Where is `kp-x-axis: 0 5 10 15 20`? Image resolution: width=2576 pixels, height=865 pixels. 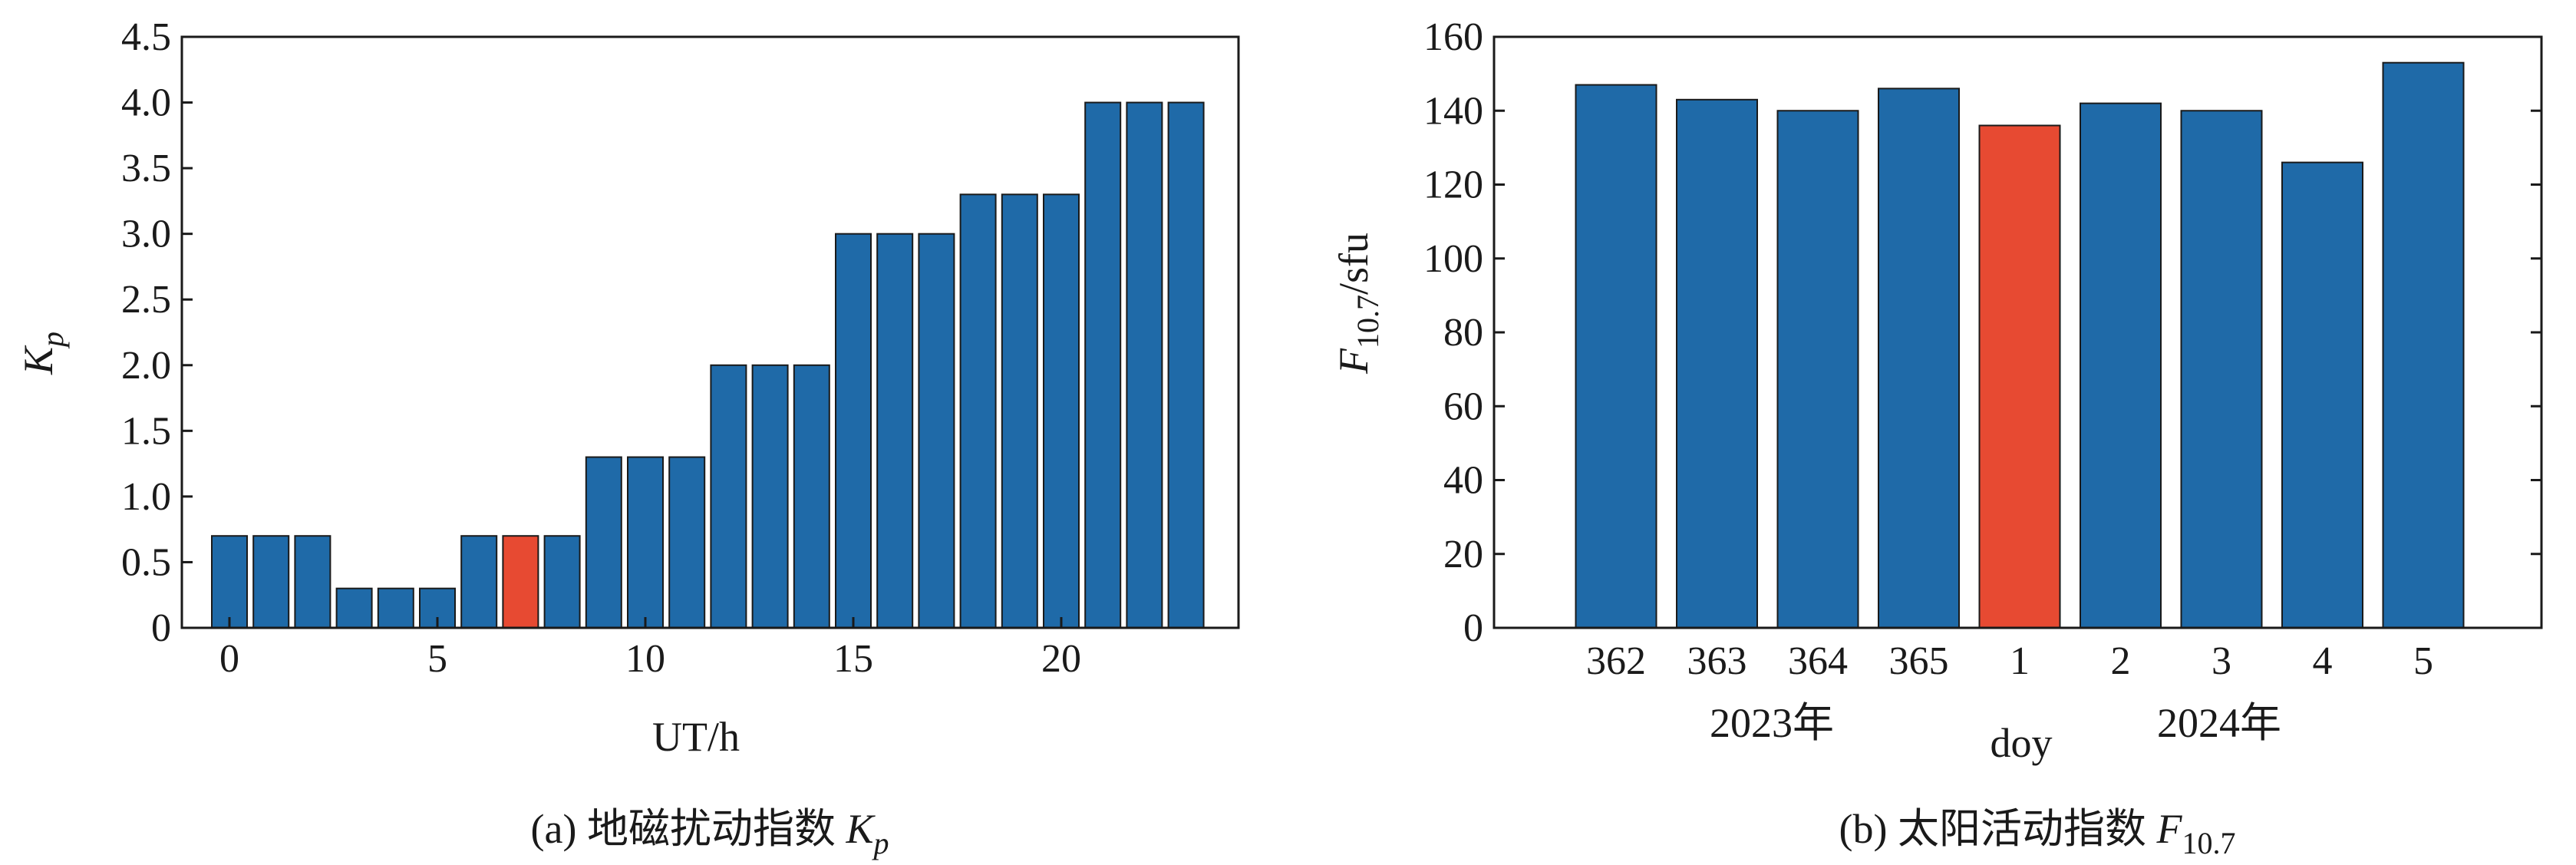 kp-x-axis: 0 5 10 15 20 is located at coordinates (650, 649).